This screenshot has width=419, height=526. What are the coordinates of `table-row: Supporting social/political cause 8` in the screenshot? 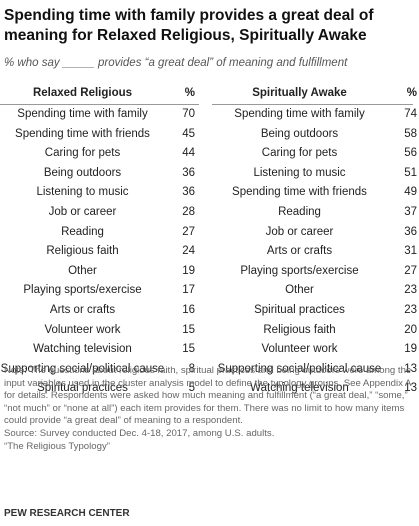 It's located at (99, 370).